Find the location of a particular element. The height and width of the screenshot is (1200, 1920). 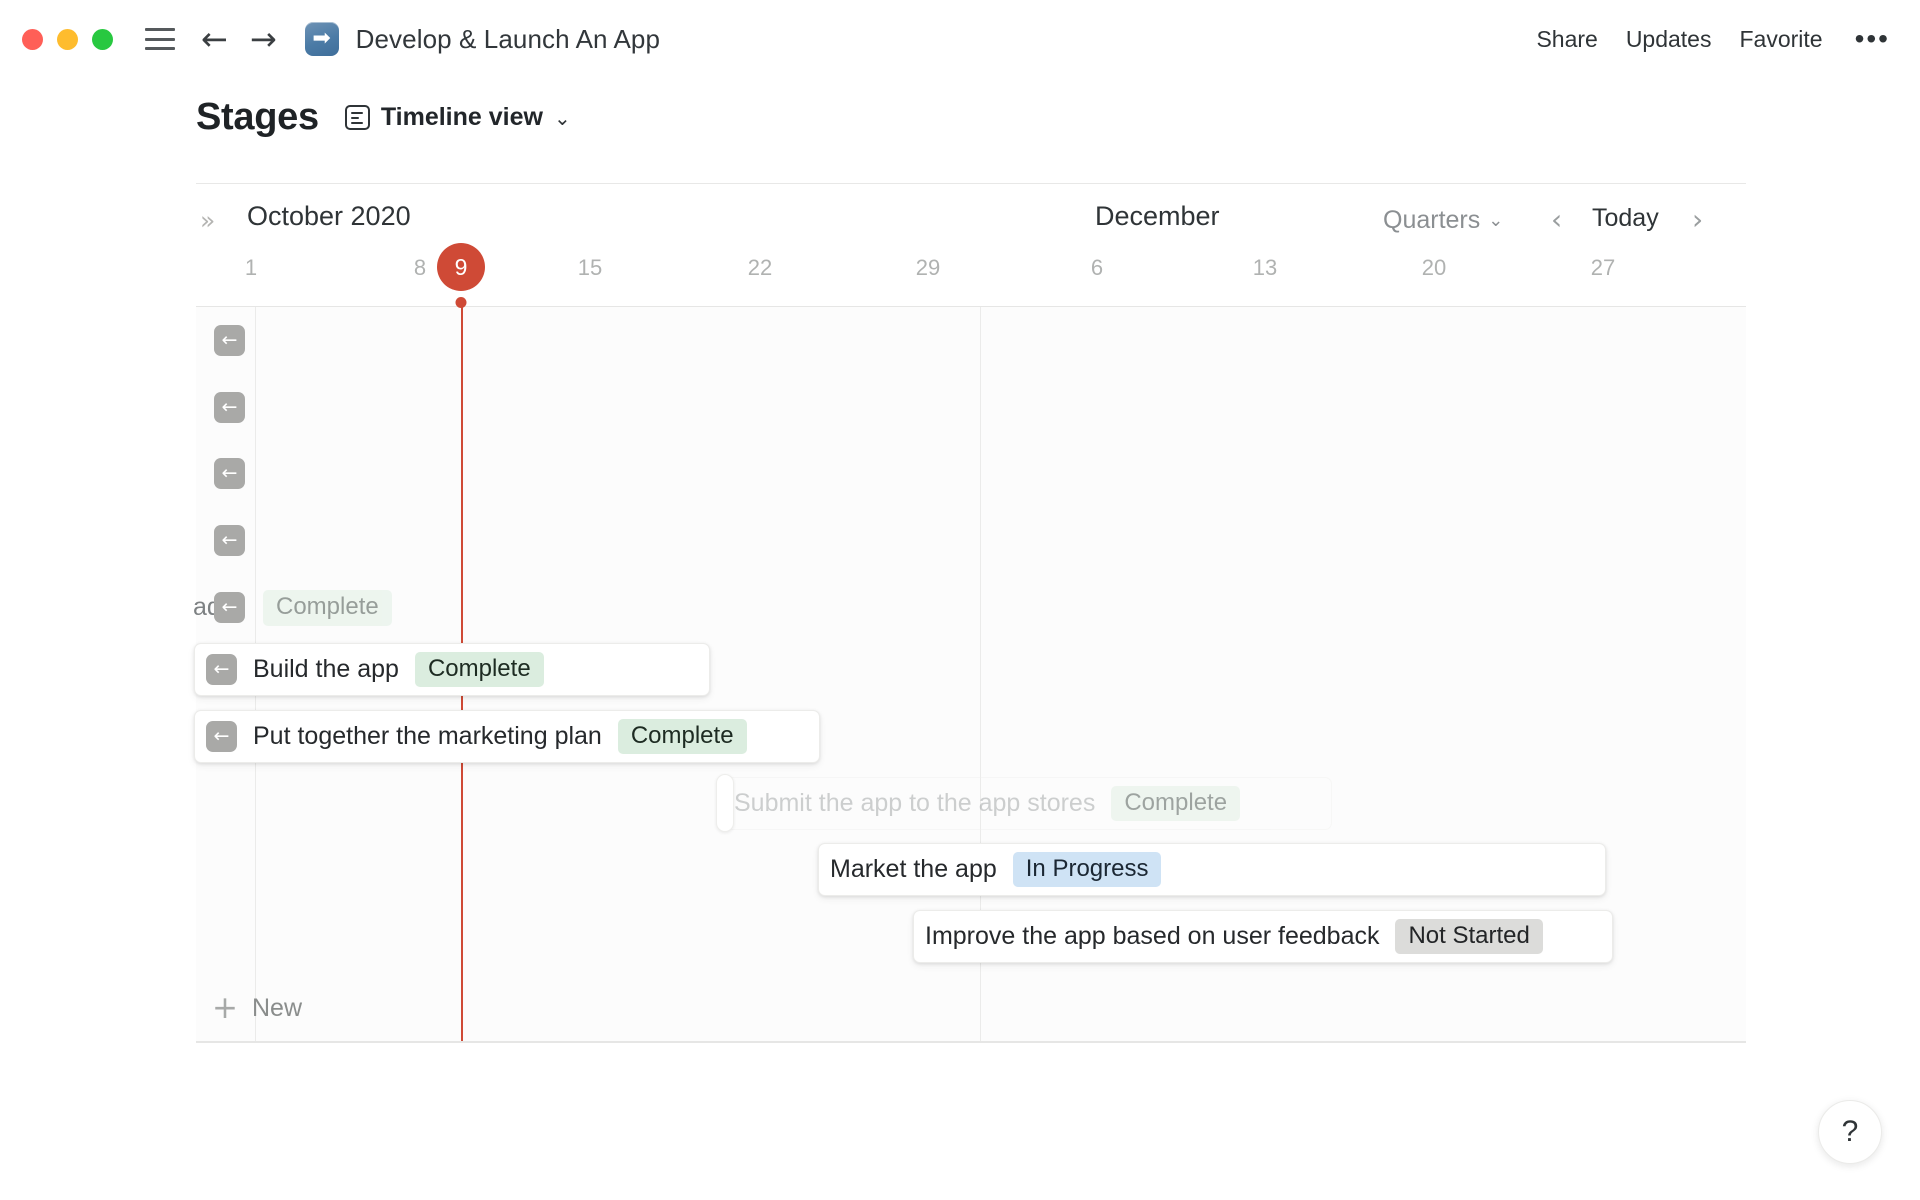

timeline-tick-1: 1 is located at coordinates (251, 267).